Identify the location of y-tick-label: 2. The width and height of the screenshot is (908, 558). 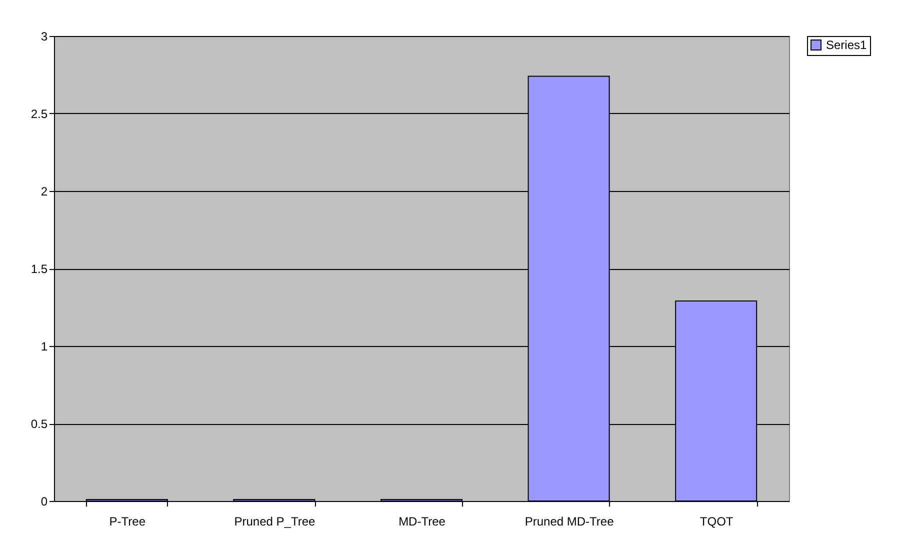
(44, 191).